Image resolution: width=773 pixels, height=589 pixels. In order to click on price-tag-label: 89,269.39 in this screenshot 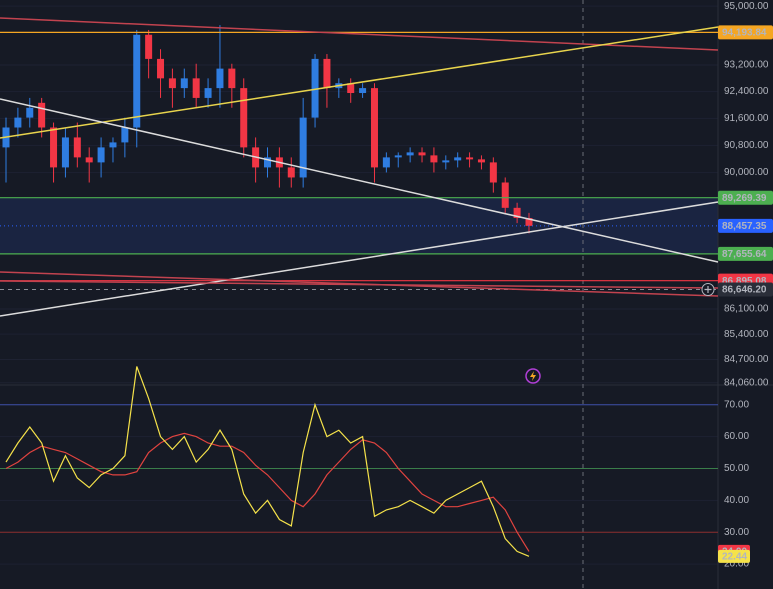, I will do `click(744, 198)`.